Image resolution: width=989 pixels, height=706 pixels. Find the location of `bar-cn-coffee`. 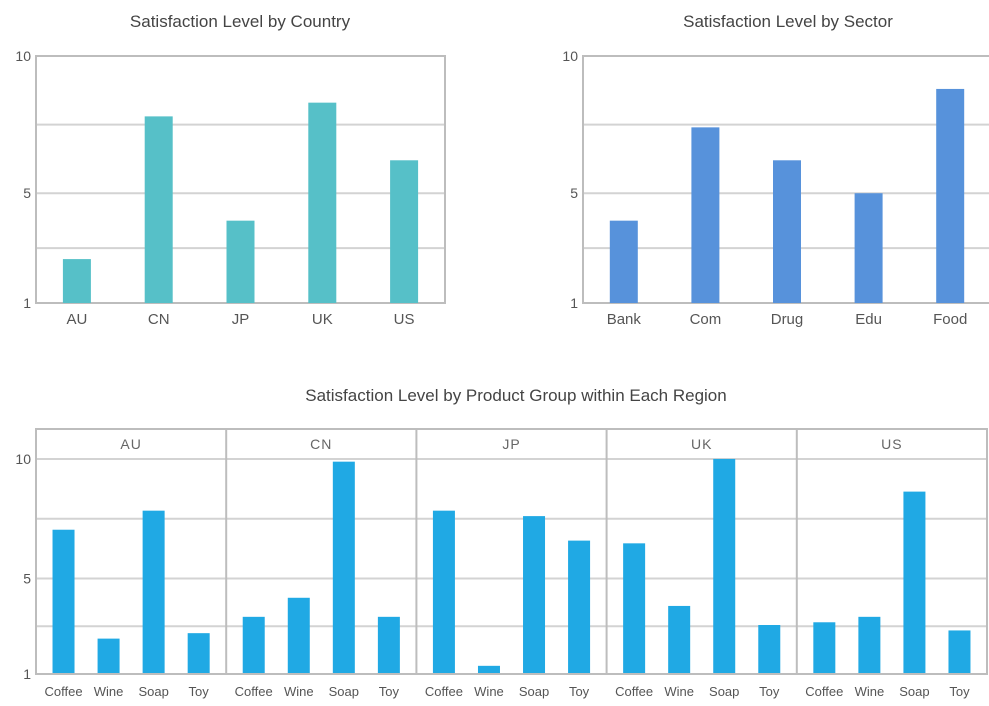

bar-cn-coffee is located at coordinates (253, 645).